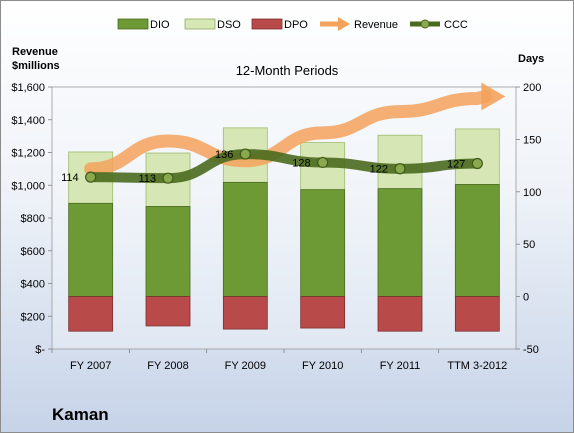 This screenshot has width=574, height=433. What do you see at coordinates (344, 24) in the screenshot?
I see `legend-arrow-revenue-head` at bounding box center [344, 24].